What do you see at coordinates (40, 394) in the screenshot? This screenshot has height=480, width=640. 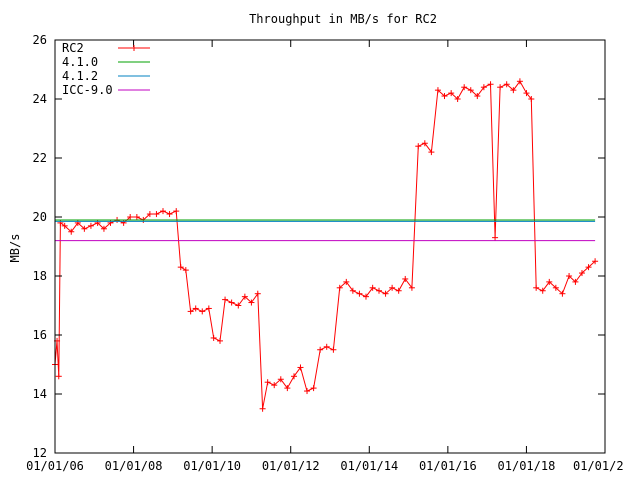 I see `y-tick-label: 14` at bounding box center [40, 394].